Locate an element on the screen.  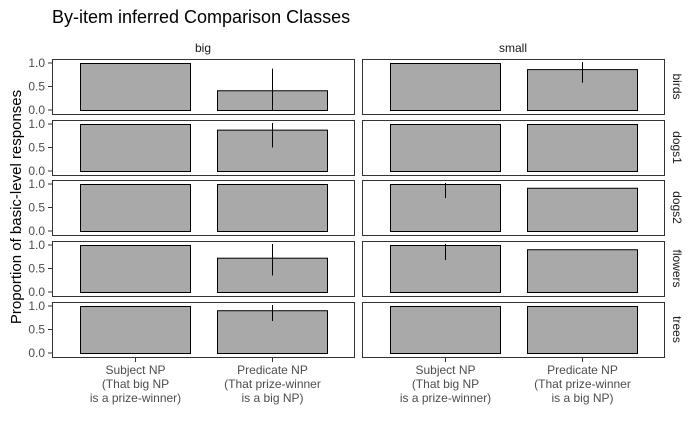
panel-frame-trees-big is located at coordinates (203, 330).